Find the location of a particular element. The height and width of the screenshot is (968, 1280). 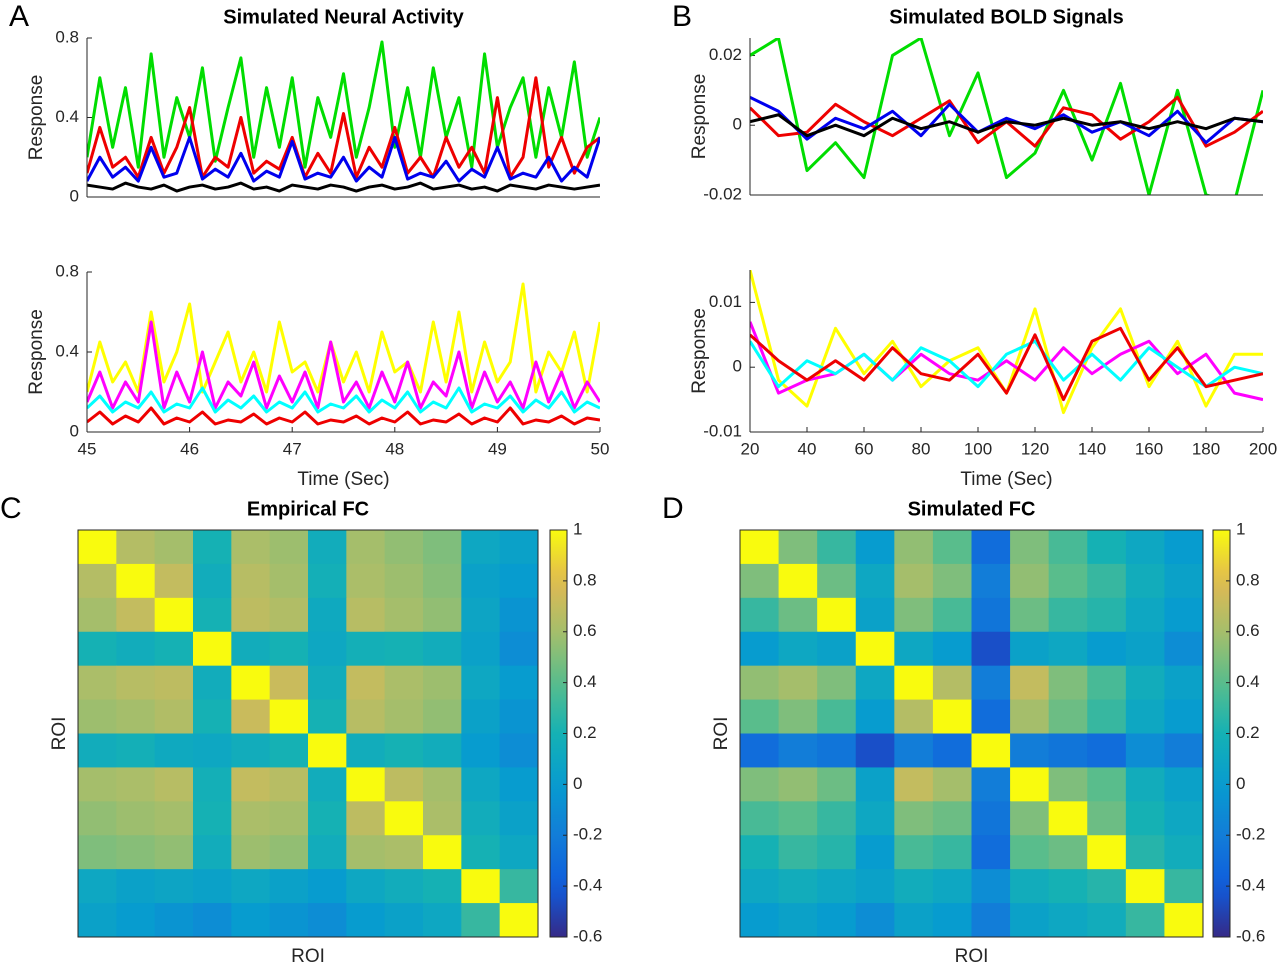

plot-lines is located at coordinates (1006, 342).